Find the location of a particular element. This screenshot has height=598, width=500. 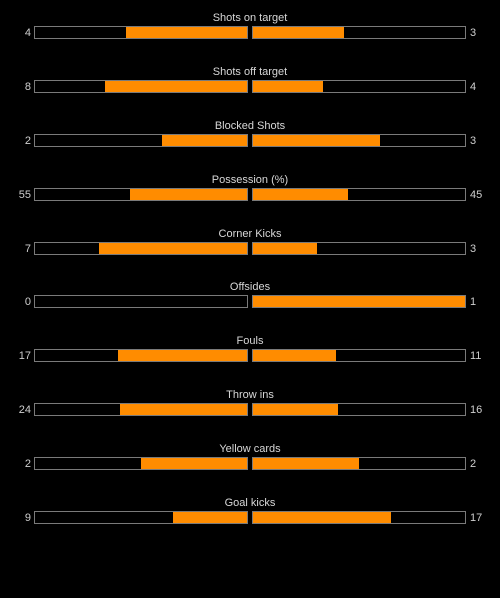

home-value: 17 is located at coordinates (24, 356).